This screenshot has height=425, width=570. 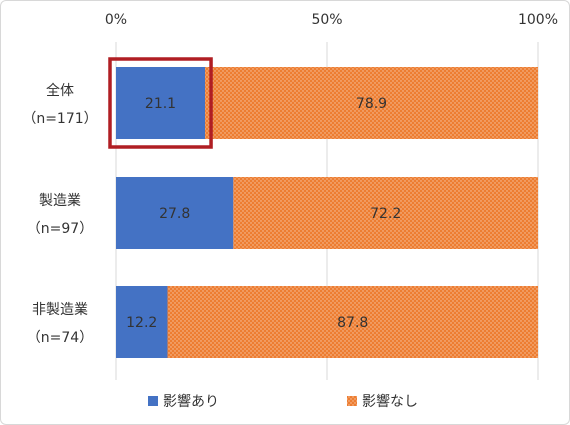 I want to click on data-label: 27.8, so click(x=174, y=214).